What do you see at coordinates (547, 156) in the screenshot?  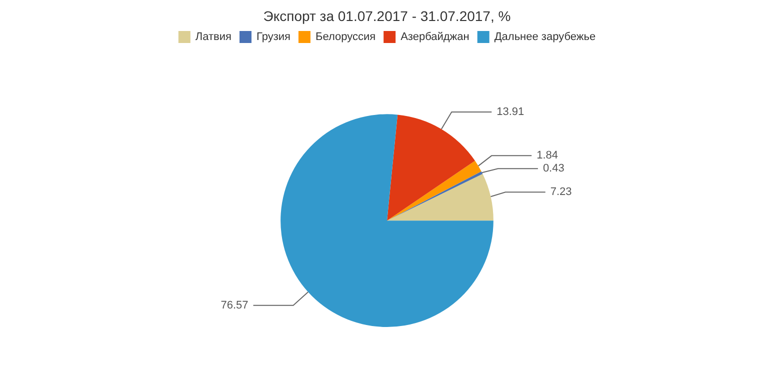 I see `data-label: 1.84` at bounding box center [547, 156].